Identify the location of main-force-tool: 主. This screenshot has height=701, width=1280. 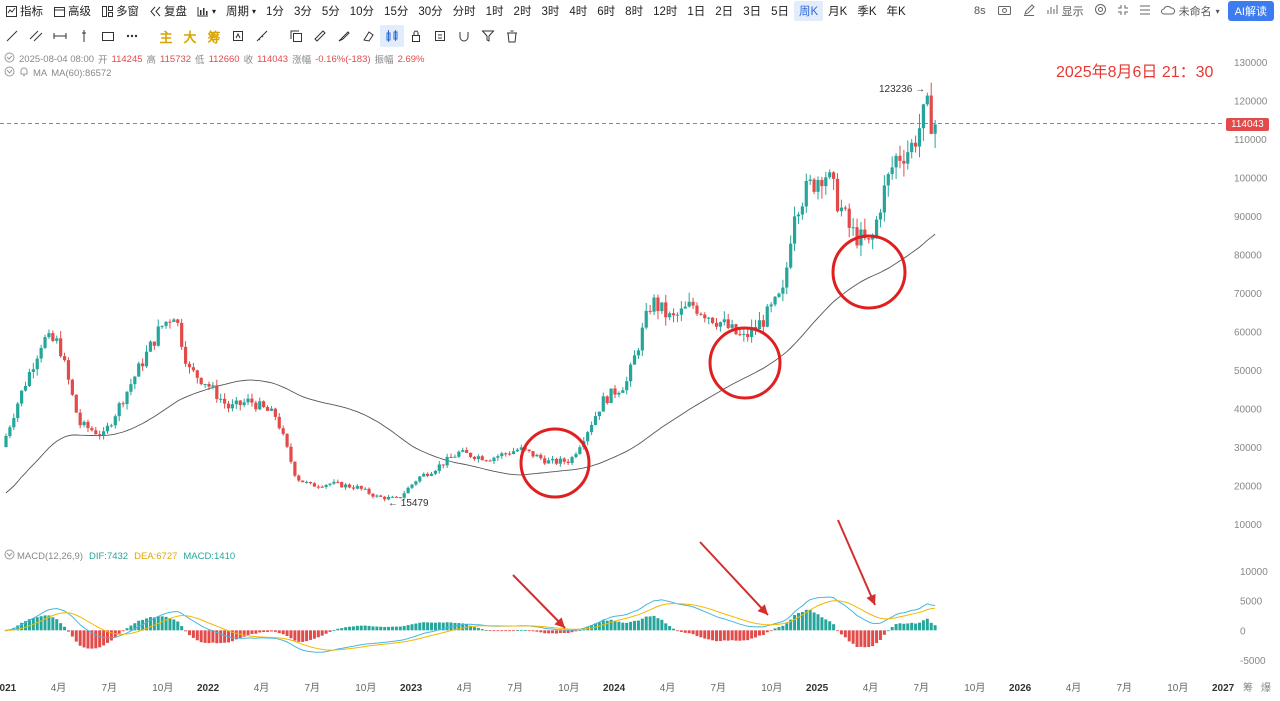
(166, 37).